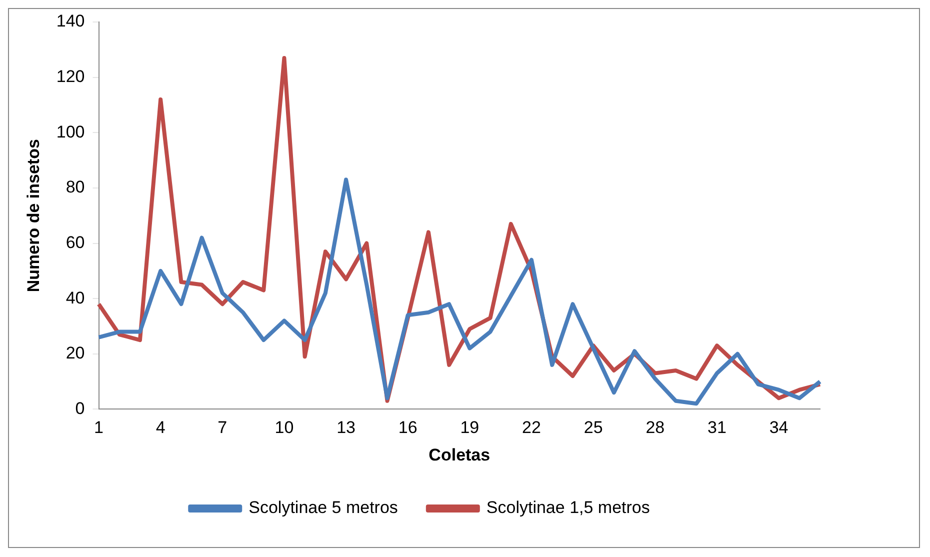 Image resolution: width=930 pixels, height=557 pixels. I want to click on x-tick-label: 4, so click(161, 428).